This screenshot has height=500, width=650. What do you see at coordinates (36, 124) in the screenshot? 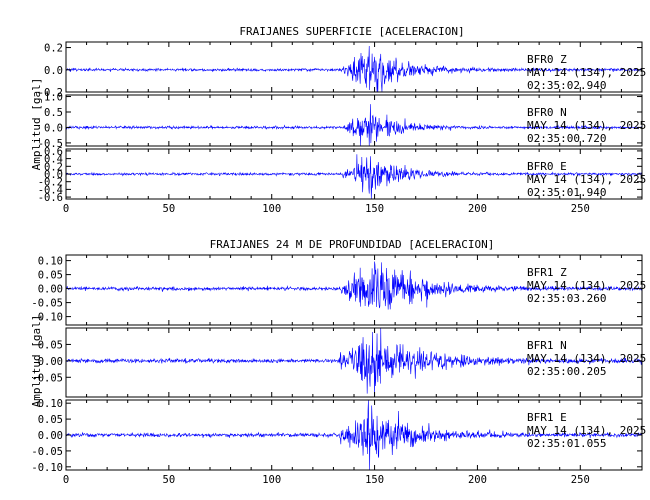
I see `y-axis-label-surface: Amplitud [gal]` at bounding box center [36, 124].